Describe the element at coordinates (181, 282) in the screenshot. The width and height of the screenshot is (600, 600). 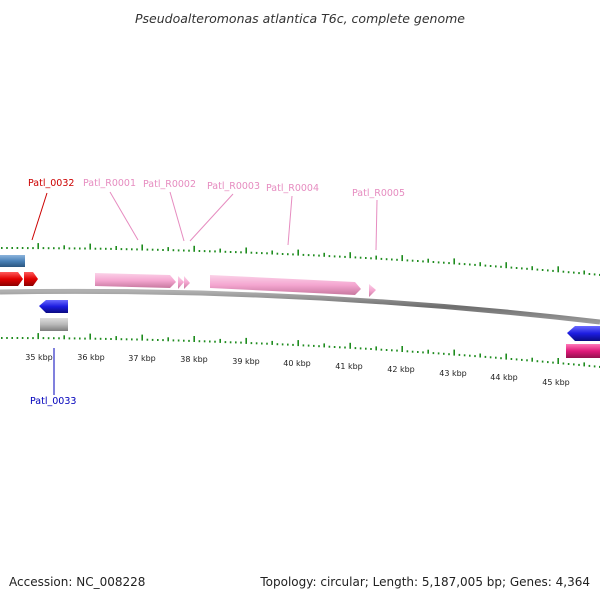
I see `feature-pink-arrow-r0002a` at that location.